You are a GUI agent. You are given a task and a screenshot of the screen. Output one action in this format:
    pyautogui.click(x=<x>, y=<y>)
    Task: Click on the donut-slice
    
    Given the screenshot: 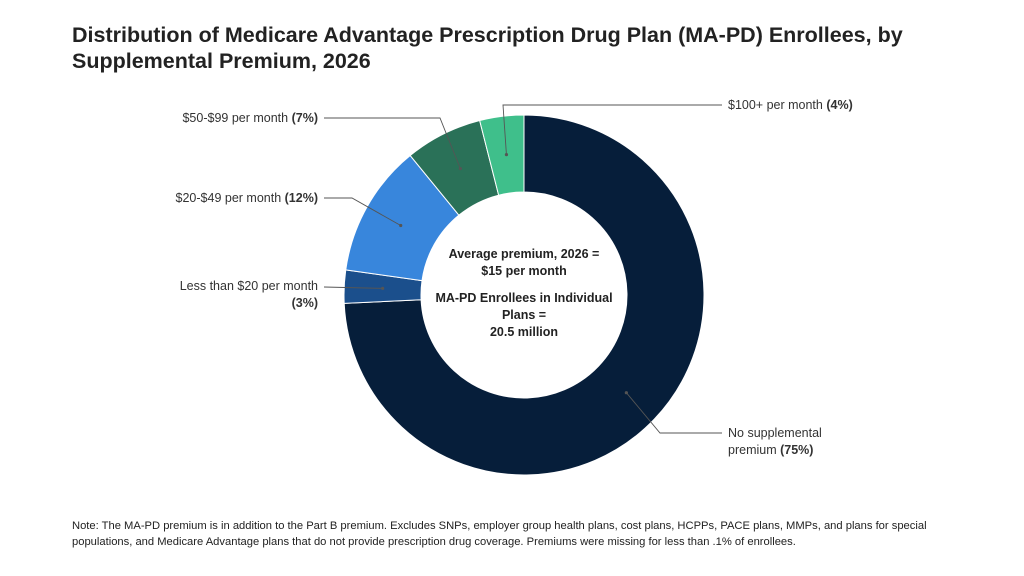 What is the action you would take?
    pyautogui.click(x=502, y=155)
    